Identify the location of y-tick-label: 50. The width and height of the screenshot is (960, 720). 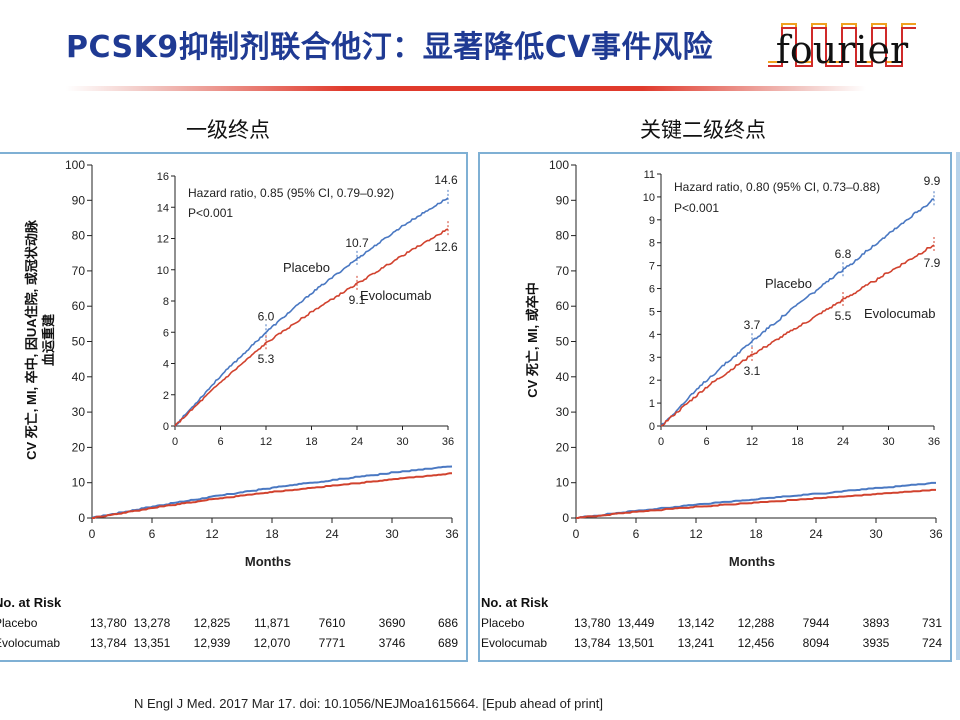
(79, 342).